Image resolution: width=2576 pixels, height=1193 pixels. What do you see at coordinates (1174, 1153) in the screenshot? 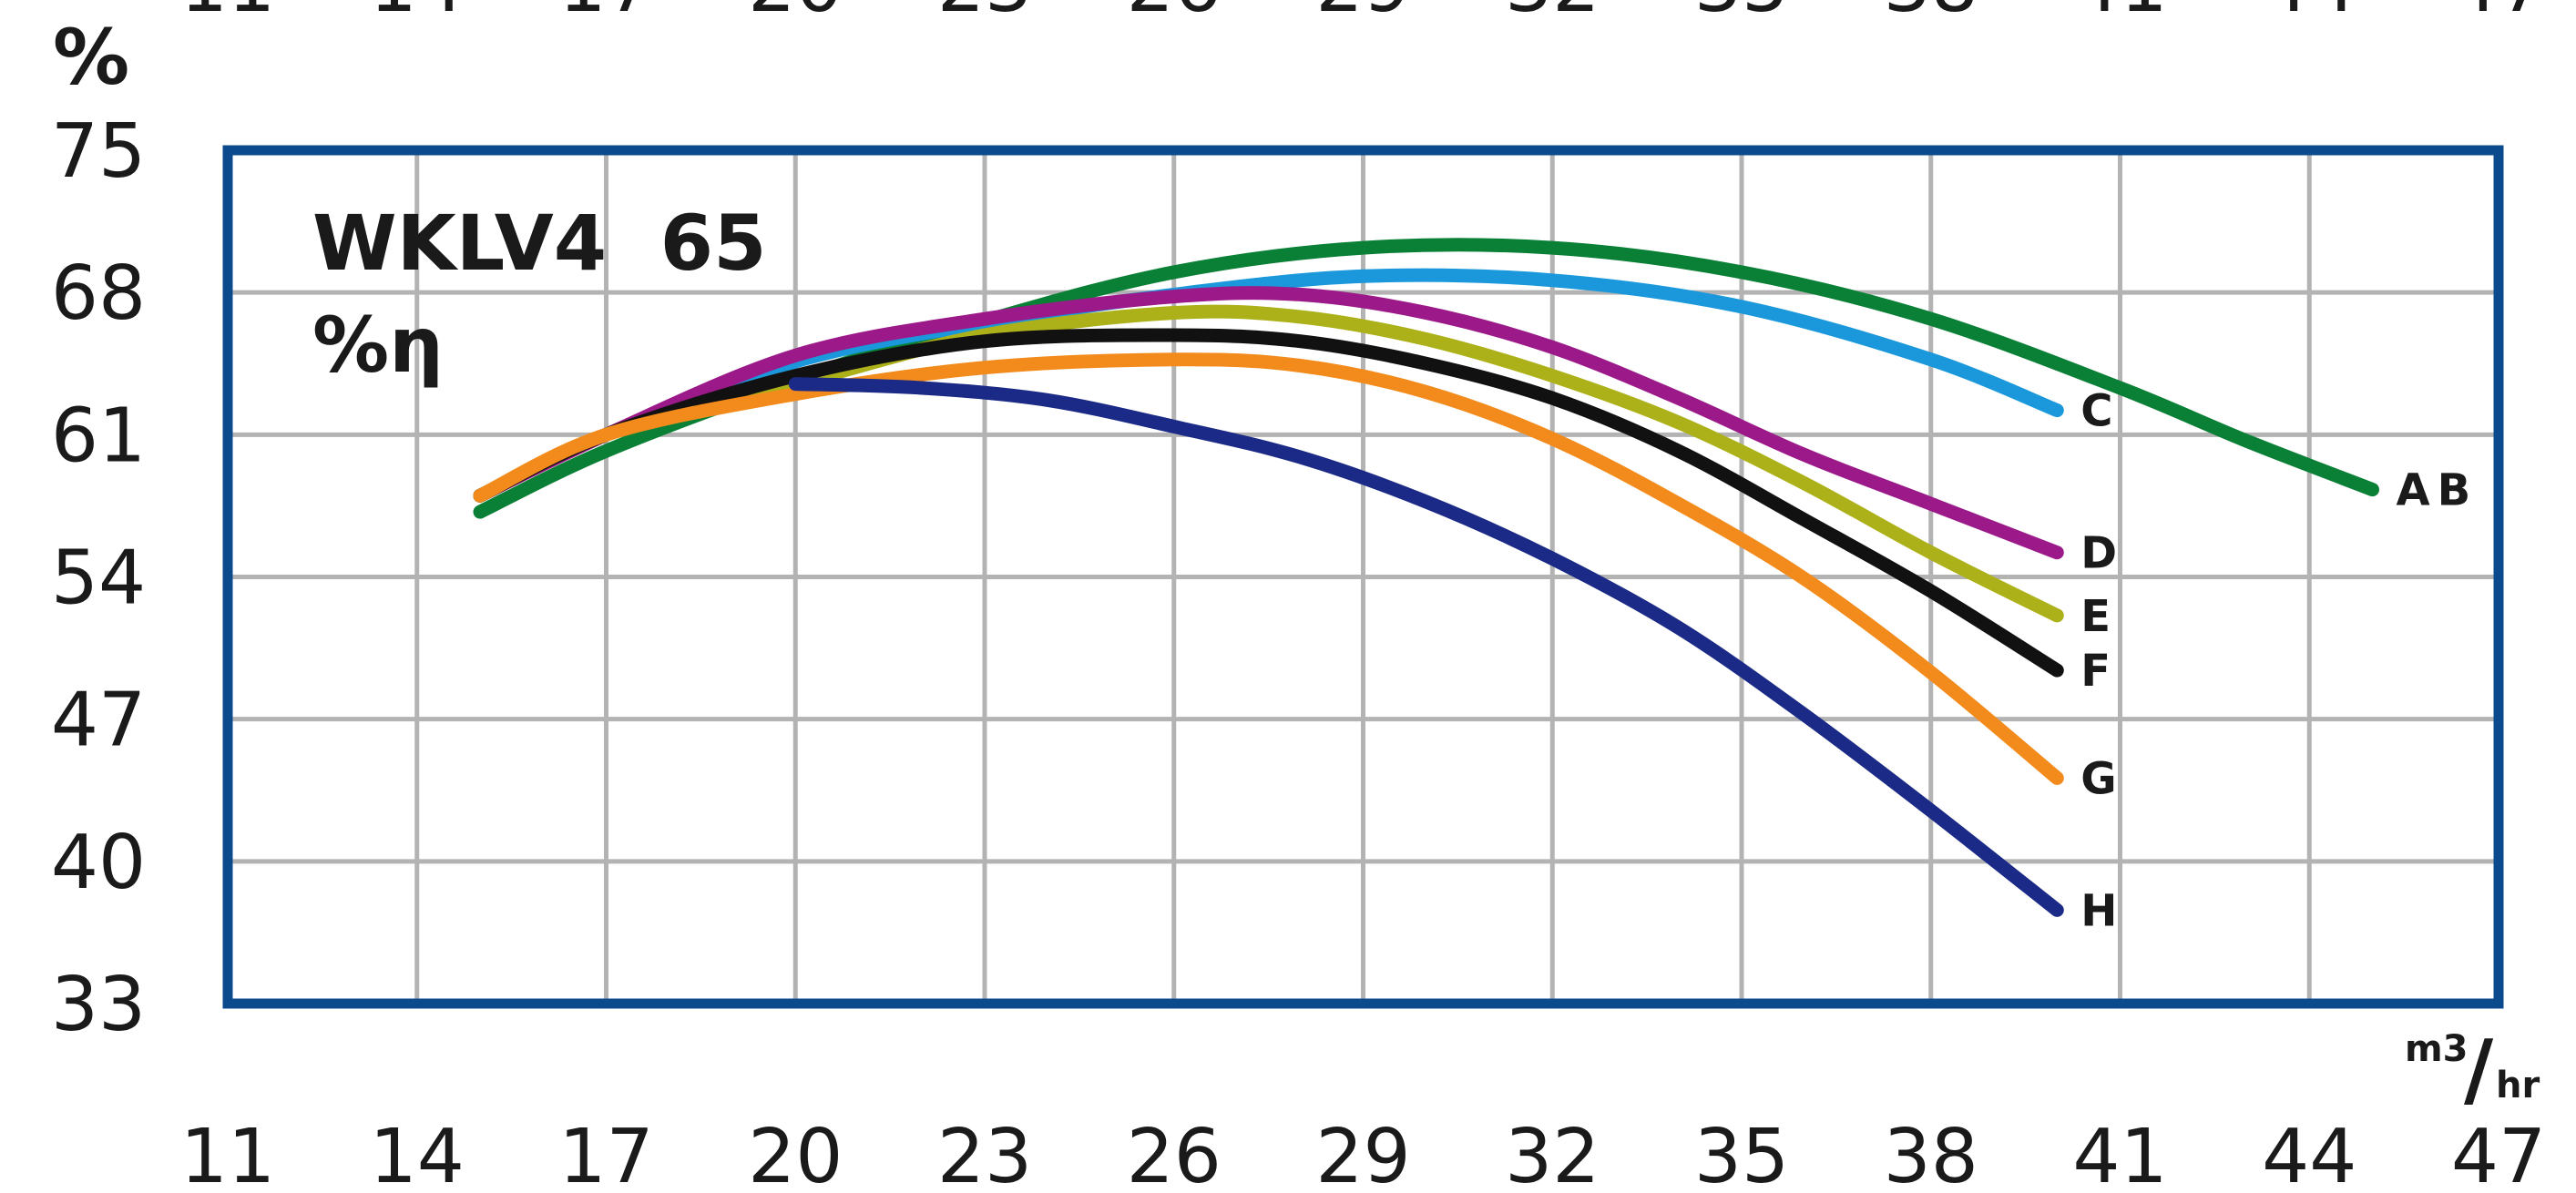
I see `x-tick-26: 26` at bounding box center [1174, 1153].